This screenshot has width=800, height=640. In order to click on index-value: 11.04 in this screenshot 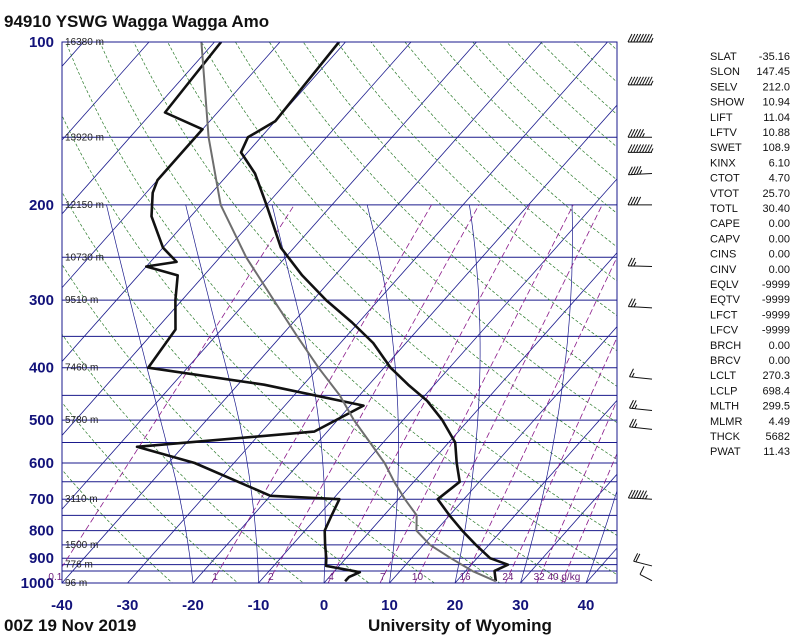, I will do `click(776, 118)`.